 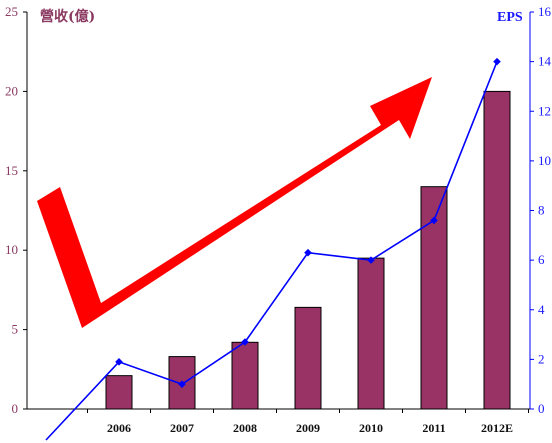 What do you see at coordinates (510, 17) in the screenshot?
I see `right-axis-title: EPS` at bounding box center [510, 17].